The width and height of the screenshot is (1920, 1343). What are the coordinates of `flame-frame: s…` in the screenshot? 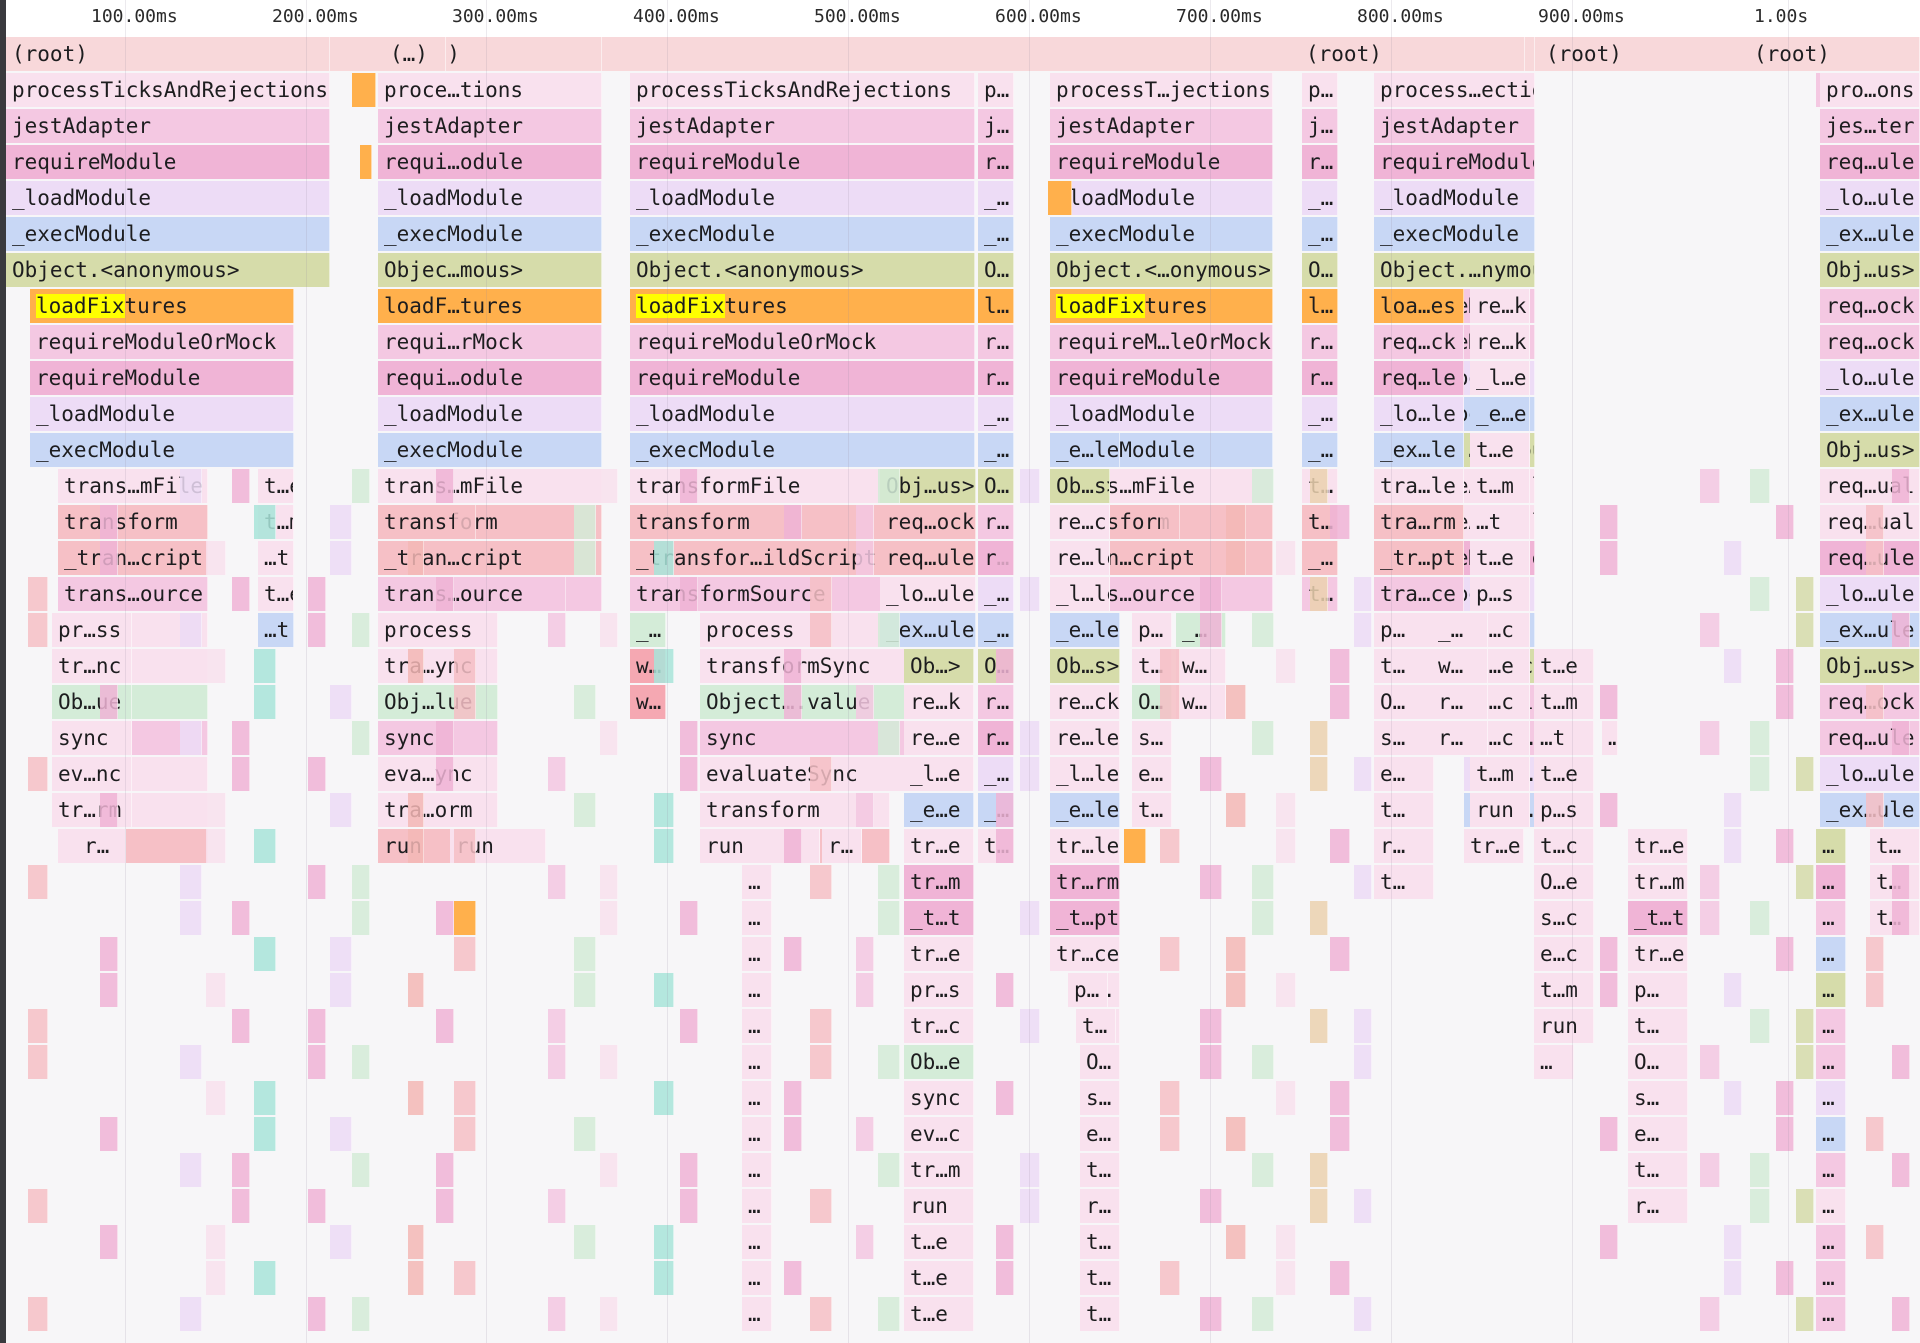 It's located at (1100, 1098).